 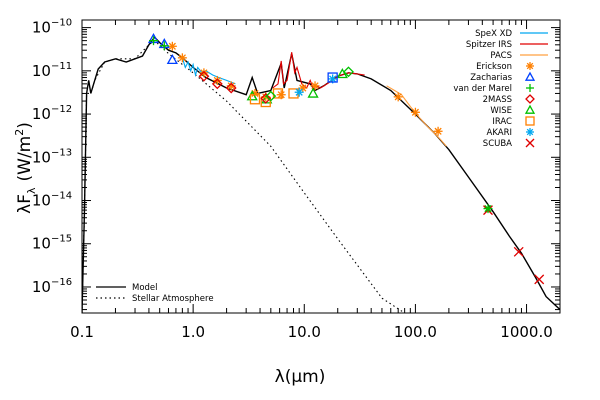 What do you see at coordinates (82, 332) in the screenshot?
I see `x-tick-label-0: 0.1` at bounding box center [82, 332].